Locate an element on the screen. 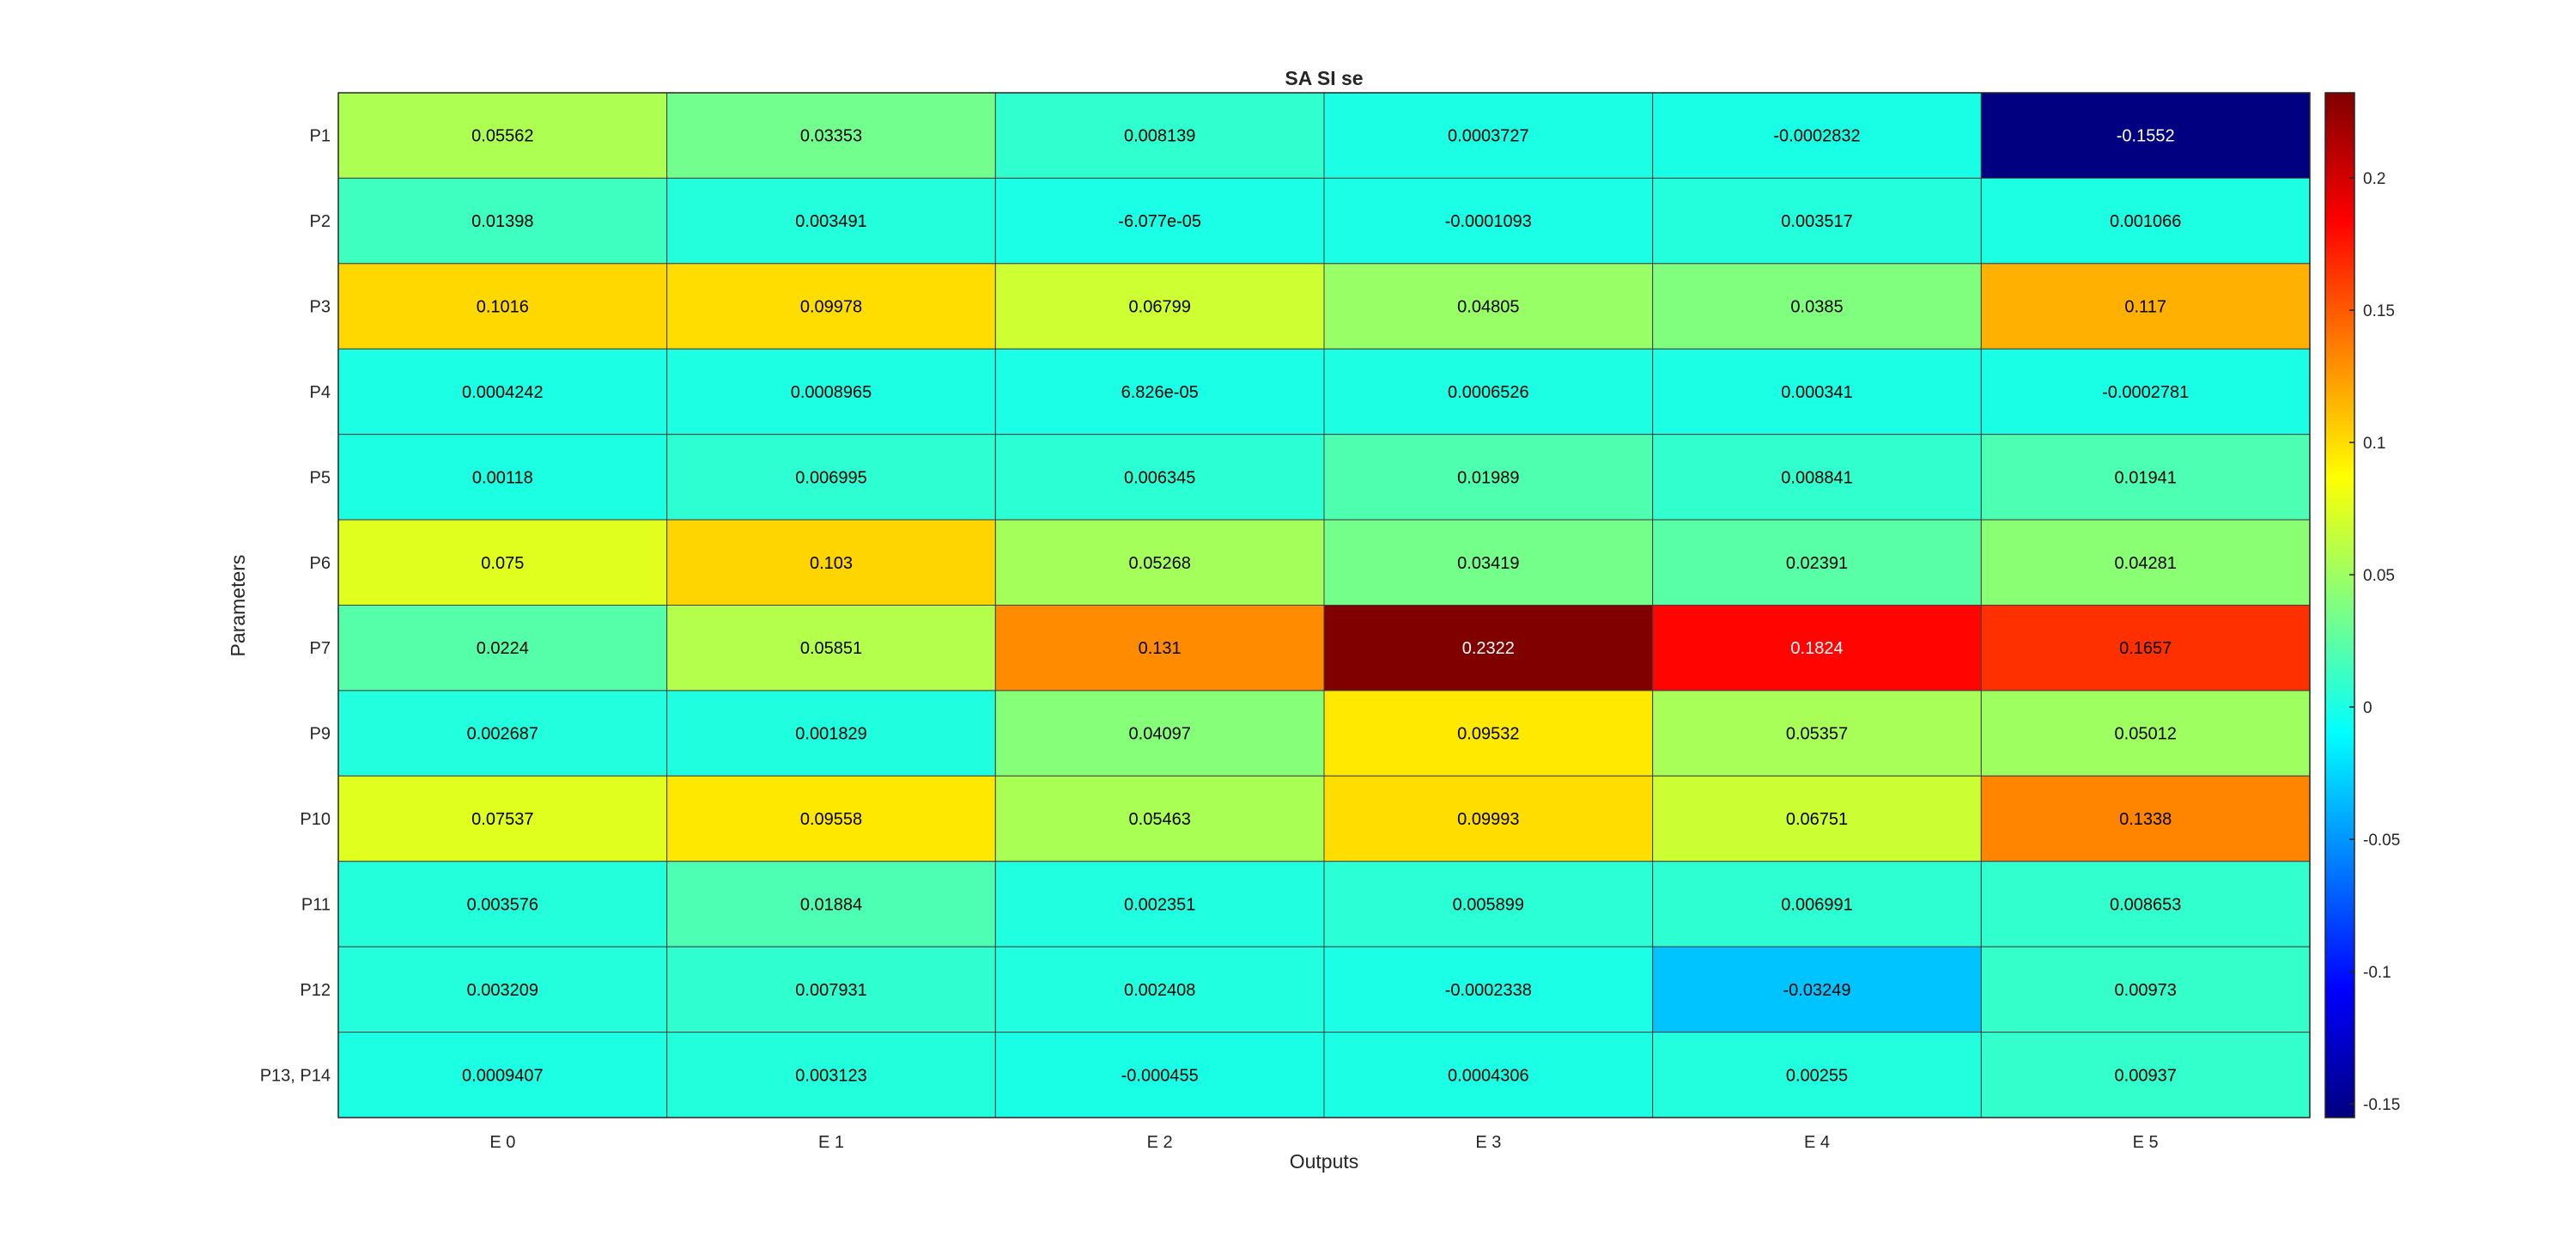  colorbar-tick-label: 0.2 is located at coordinates (2374, 179).